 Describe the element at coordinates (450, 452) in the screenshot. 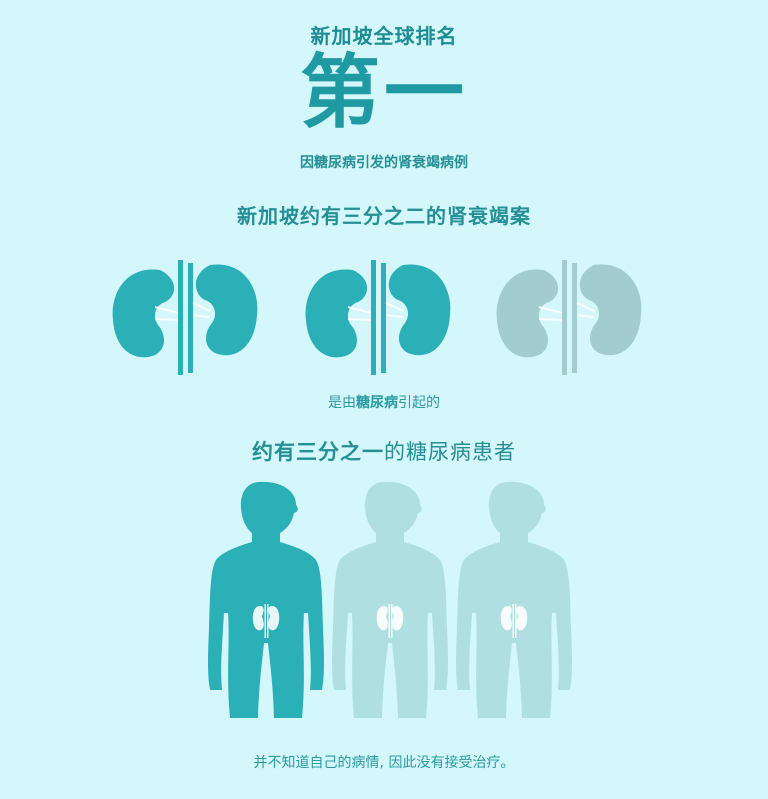

I see `people-heading-rest: 的糖尿病患者` at that location.